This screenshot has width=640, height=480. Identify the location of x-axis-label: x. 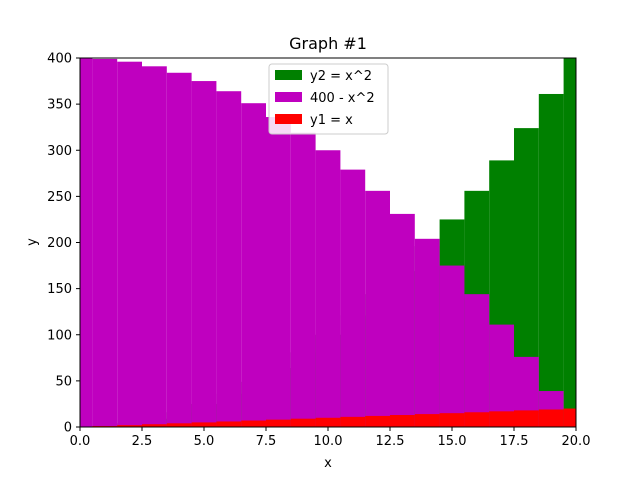
(328, 463).